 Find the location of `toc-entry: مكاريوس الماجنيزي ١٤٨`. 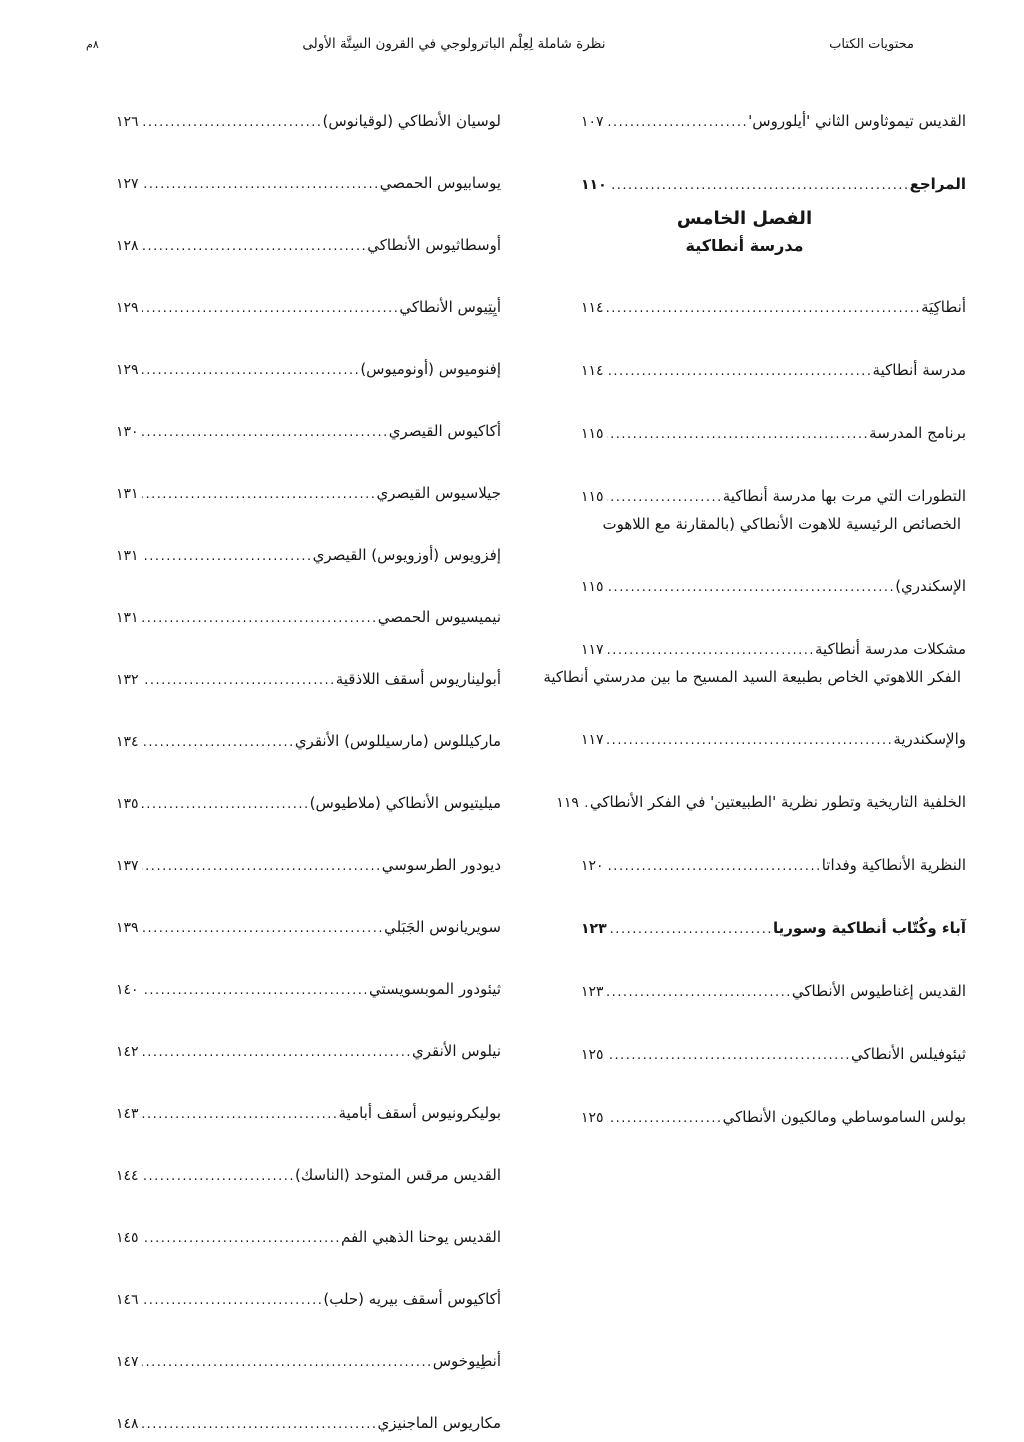

toc-entry: مكاريوس الماجنيزي ١٤٨ is located at coordinates (279, 1406).